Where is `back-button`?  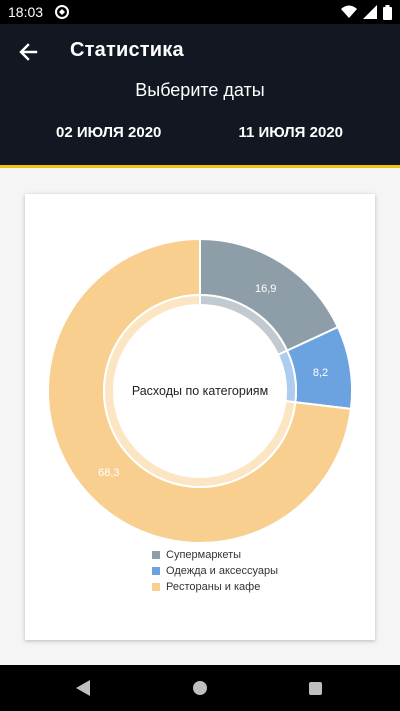 back-button is located at coordinates (28, 52).